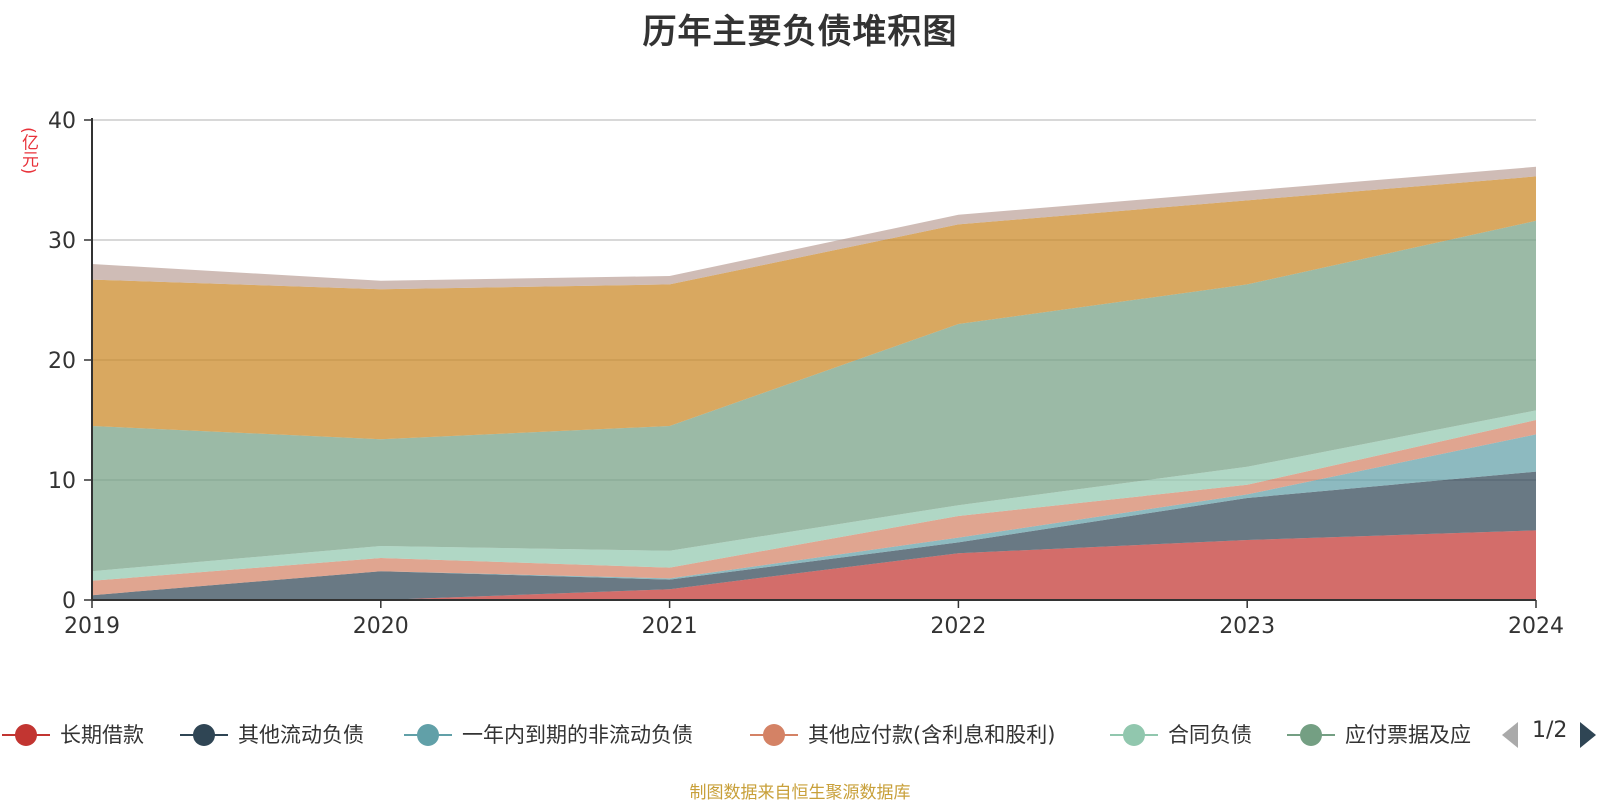 The height and width of the screenshot is (803, 1600). Describe the element at coordinates (69, 601) in the screenshot. I see `y-tick-label: 0` at that location.